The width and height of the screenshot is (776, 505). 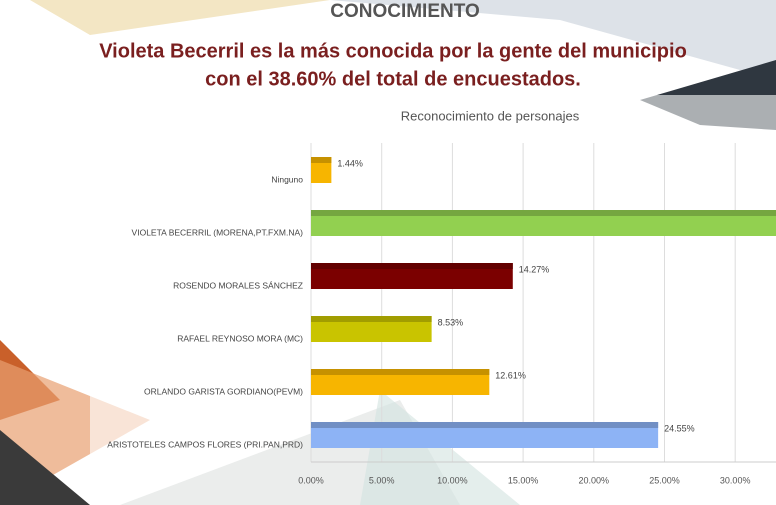 I want to click on value-label: 1.44%, so click(x=350, y=163).